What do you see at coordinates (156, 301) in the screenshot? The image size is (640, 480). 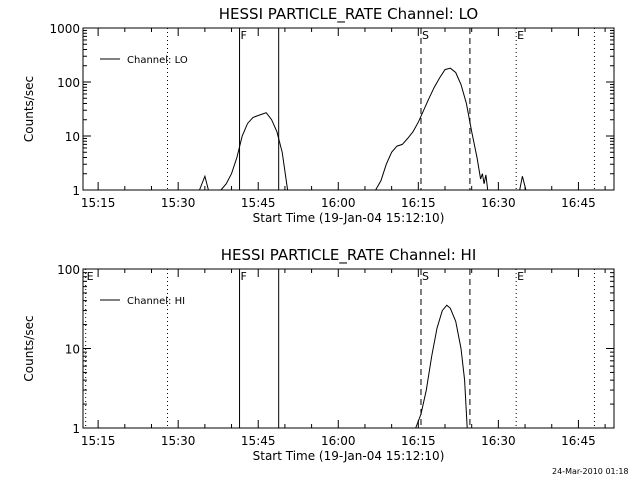 I see `legend-label: Channel: HI` at bounding box center [156, 301].